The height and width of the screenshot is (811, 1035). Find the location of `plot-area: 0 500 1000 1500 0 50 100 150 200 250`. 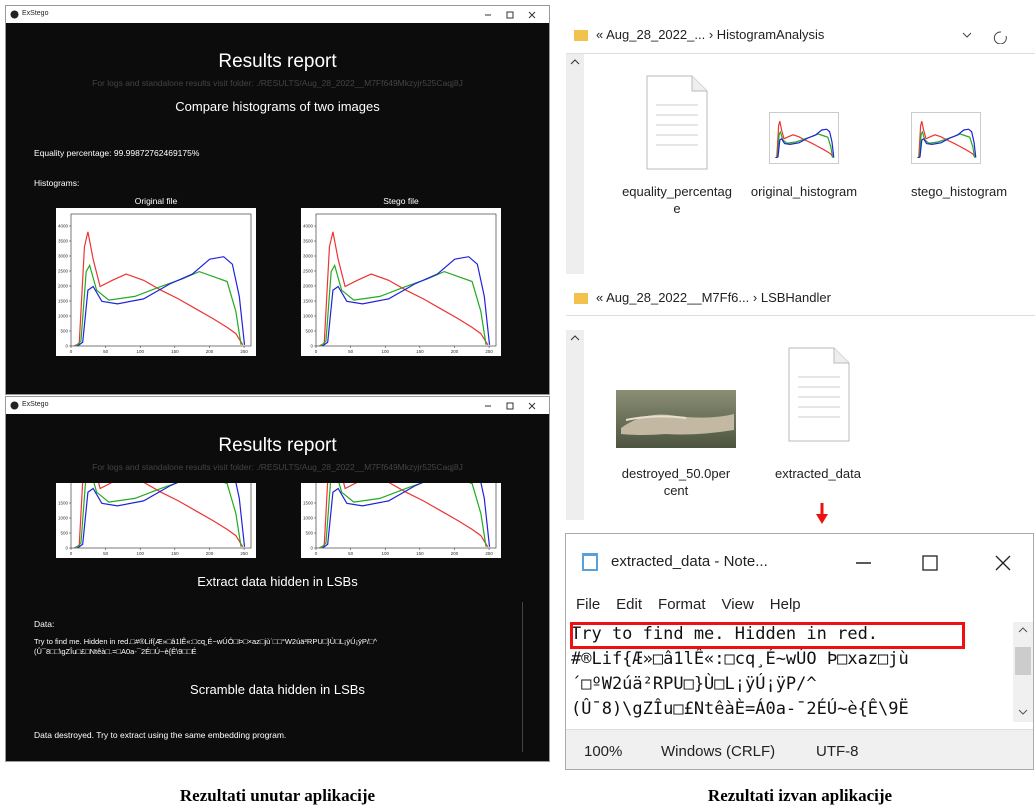

plot-area: 0 500 1000 1500 0 50 100 150 200 250 is located at coordinates (400, 519).